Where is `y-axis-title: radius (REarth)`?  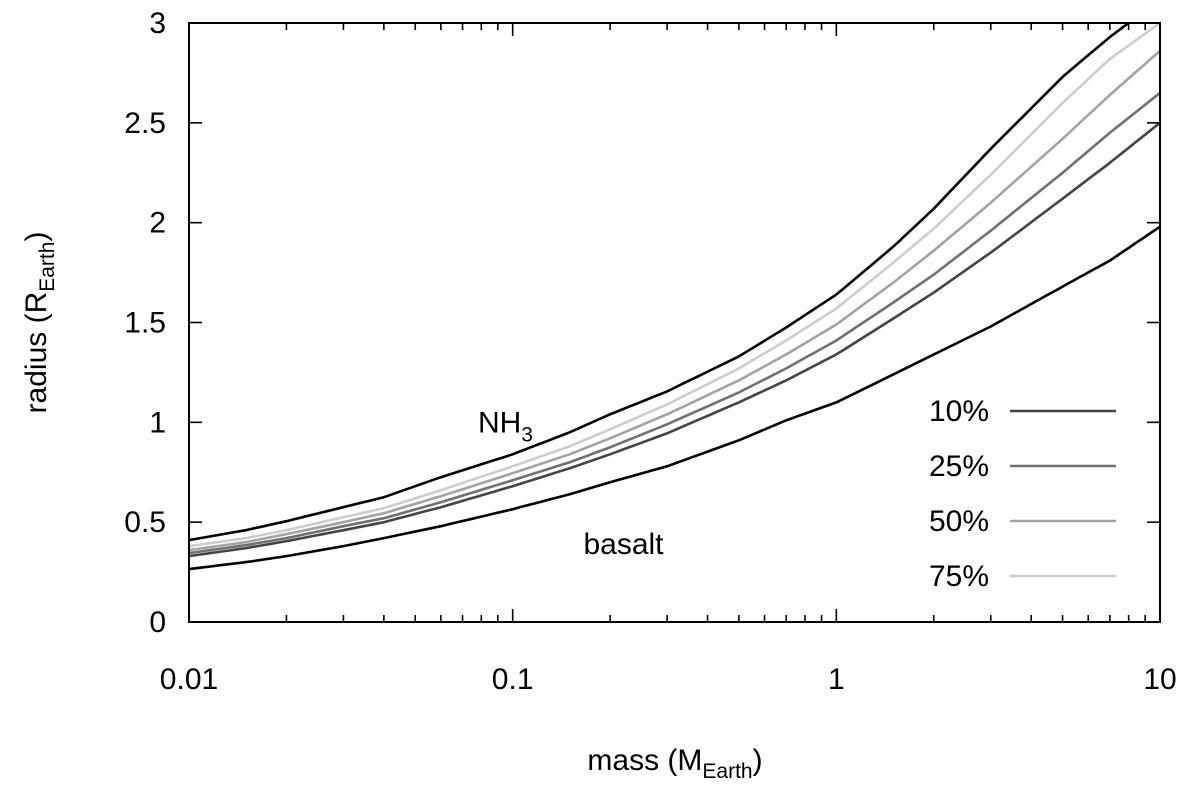
y-axis-title: radius (REarth) is located at coordinates (39, 323).